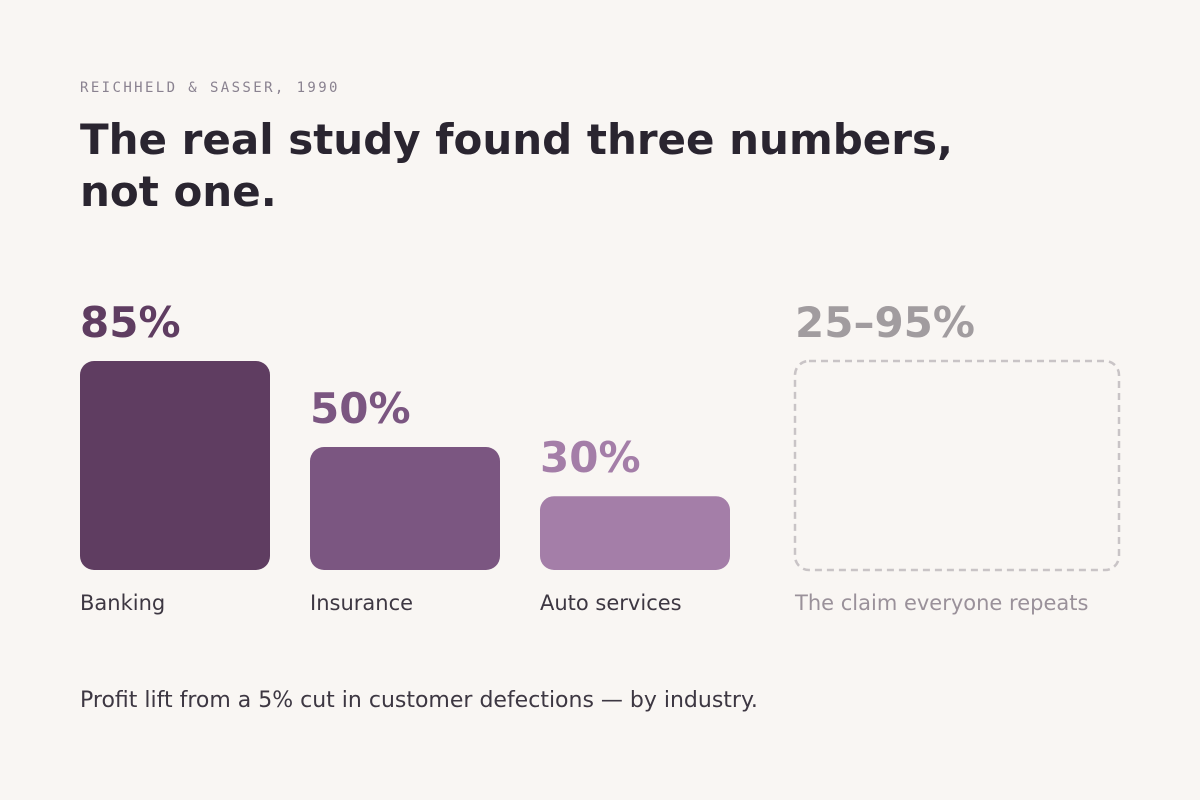 This screenshot has width=1200, height=800. Describe the element at coordinates (885, 322) in the screenshot. I see `claim-value-label: 25–95%` at that location.